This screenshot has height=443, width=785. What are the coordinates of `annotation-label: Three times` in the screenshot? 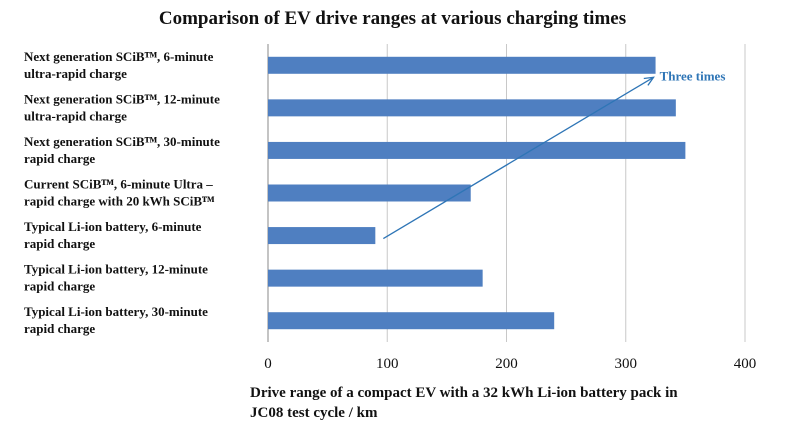 It's located at (693, 75).